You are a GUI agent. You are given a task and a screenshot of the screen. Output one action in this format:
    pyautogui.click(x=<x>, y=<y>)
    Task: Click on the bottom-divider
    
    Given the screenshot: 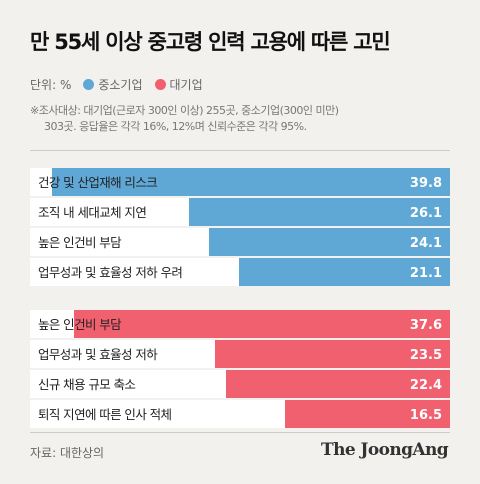 What is the action you would take?
    pyautogui.click(x=240, y=432)
    